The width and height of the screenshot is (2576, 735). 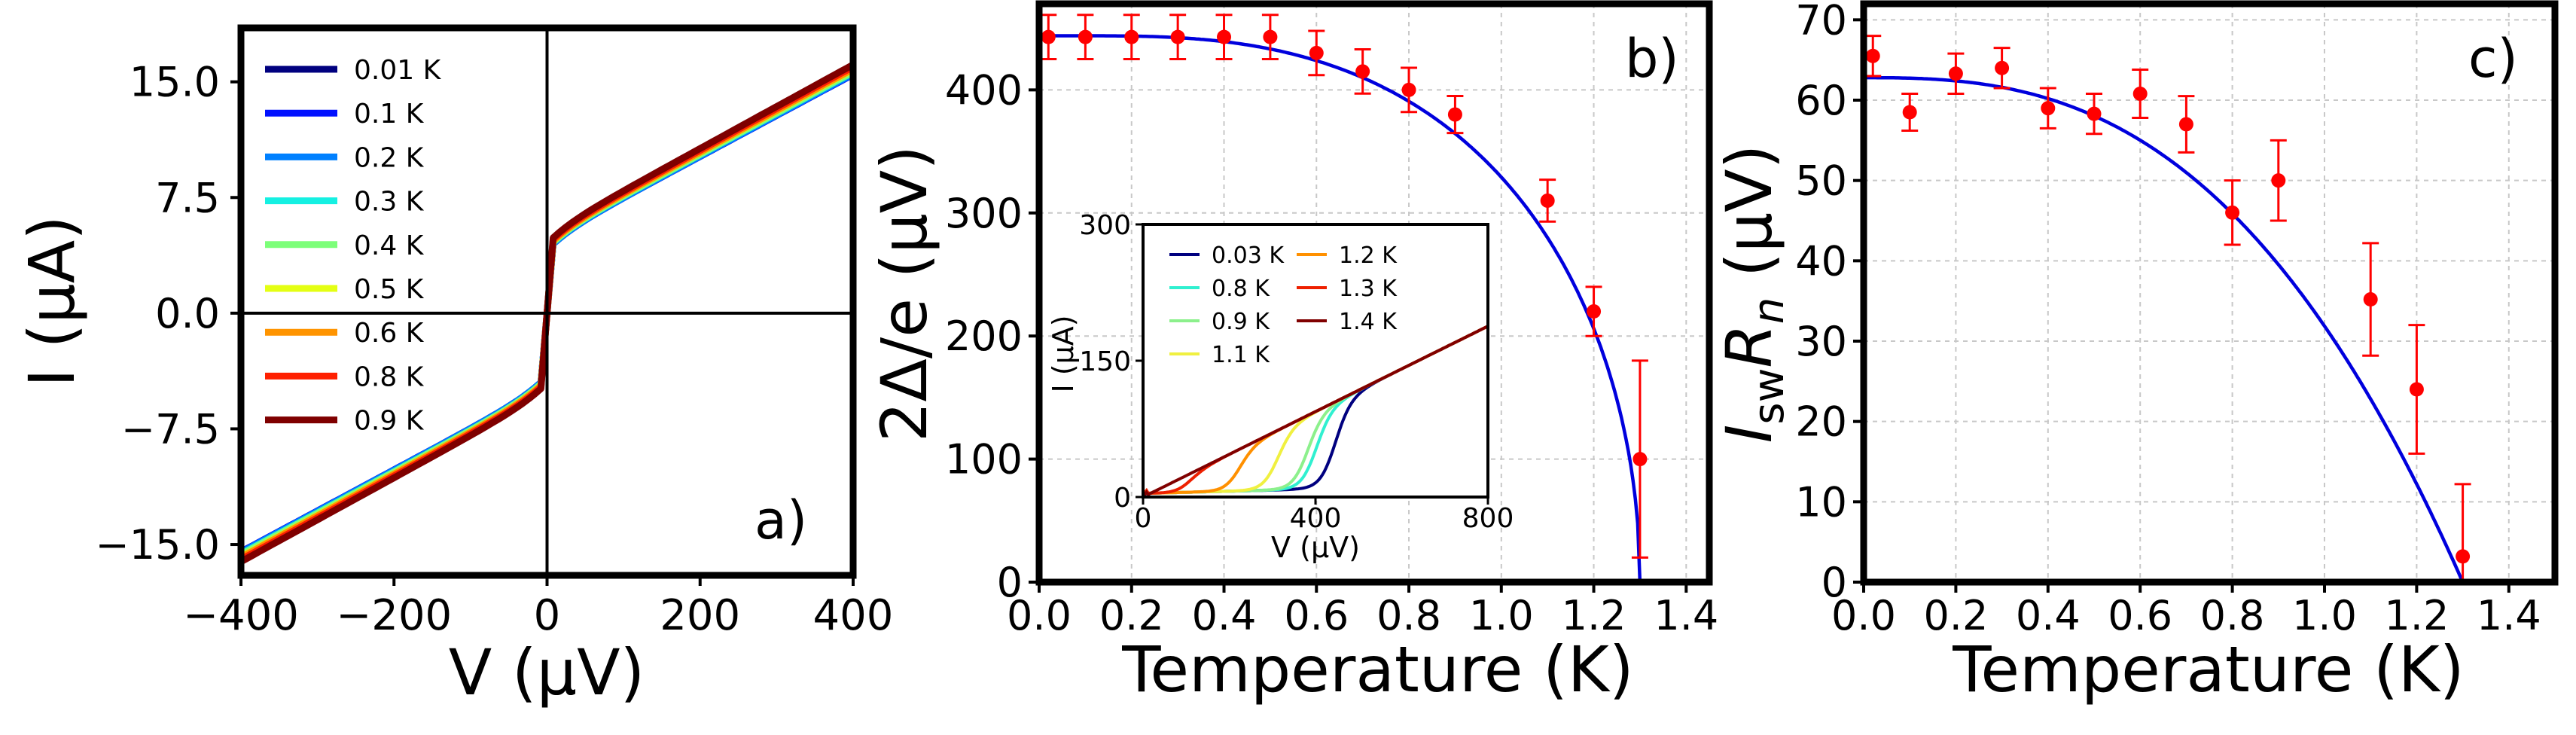 I want to click on panel-c-y-label-mid: R, so click(x=1749, y=346).